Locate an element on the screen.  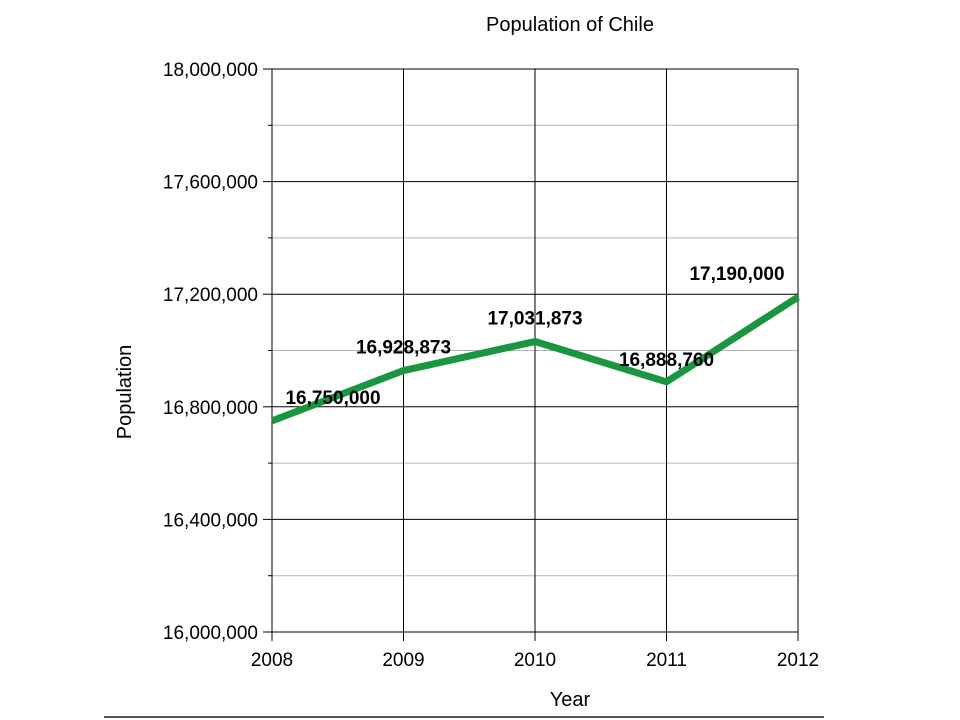
x-axis-title: Year is located at coordinates (570, 700).